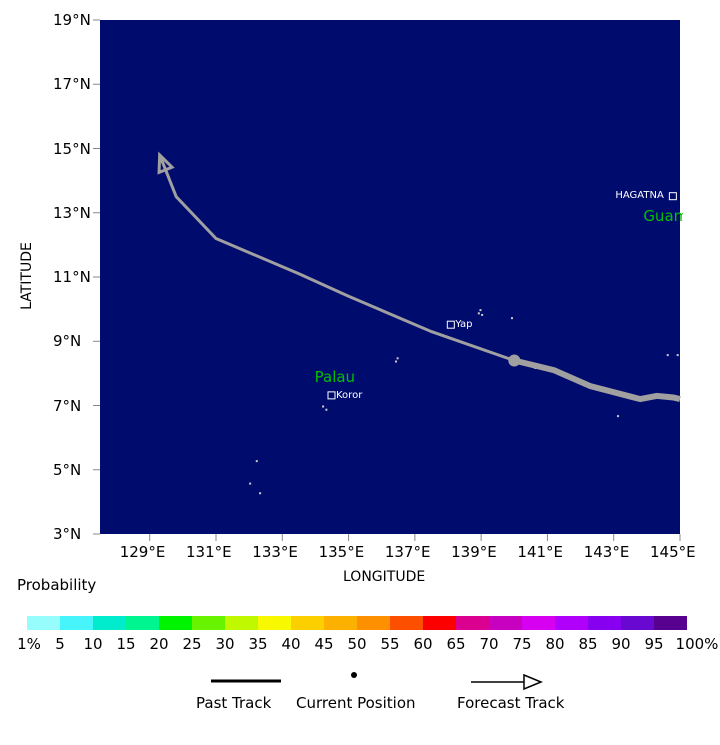 This screenshot has width=720, height=745. Describe the element at coordinates (324, 644) in the screenshot. I see `colorbar-label: 45` at that location.